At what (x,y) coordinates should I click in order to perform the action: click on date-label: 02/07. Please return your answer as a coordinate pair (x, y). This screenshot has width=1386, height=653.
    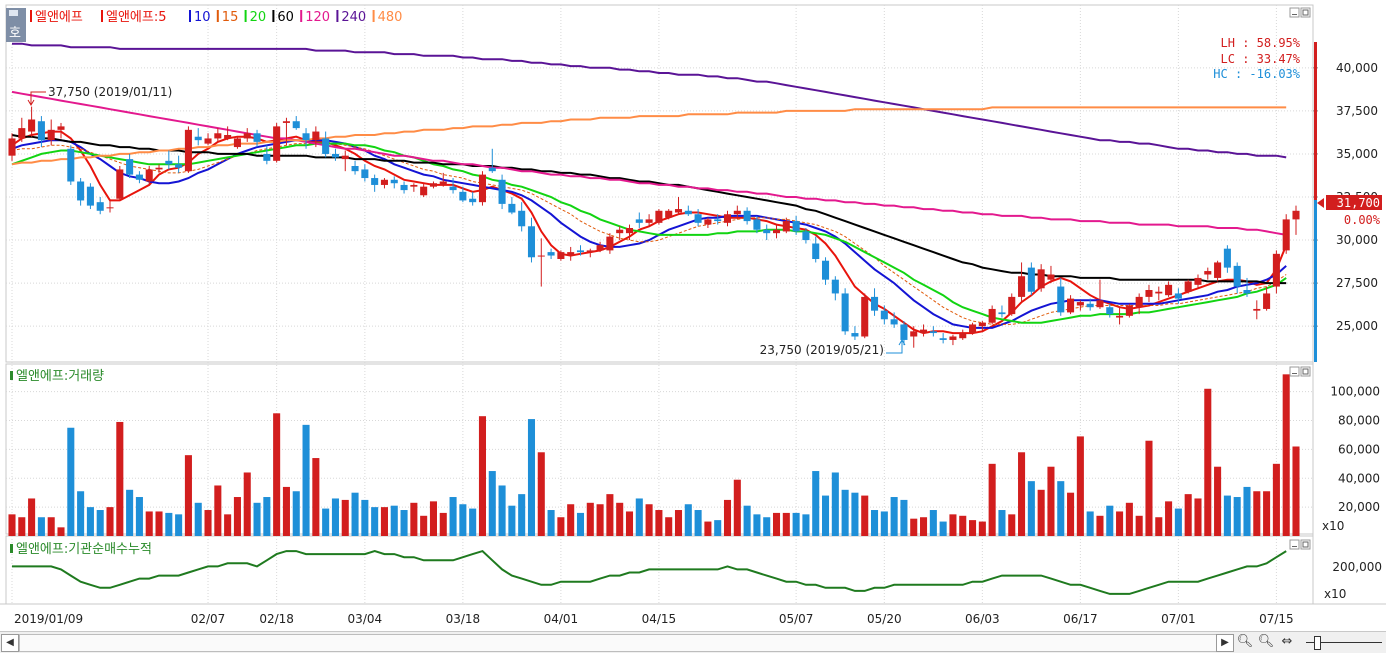
    Looking at the image, I should click on (208, 619).